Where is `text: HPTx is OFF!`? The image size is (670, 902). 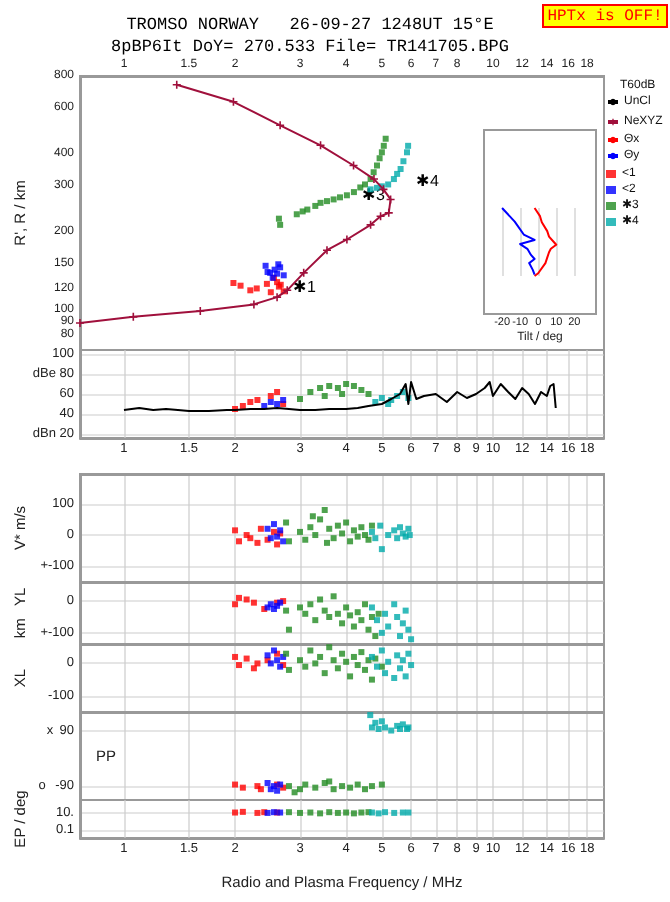
text: HPTx is OFF! is located at coordinates (605, 17).